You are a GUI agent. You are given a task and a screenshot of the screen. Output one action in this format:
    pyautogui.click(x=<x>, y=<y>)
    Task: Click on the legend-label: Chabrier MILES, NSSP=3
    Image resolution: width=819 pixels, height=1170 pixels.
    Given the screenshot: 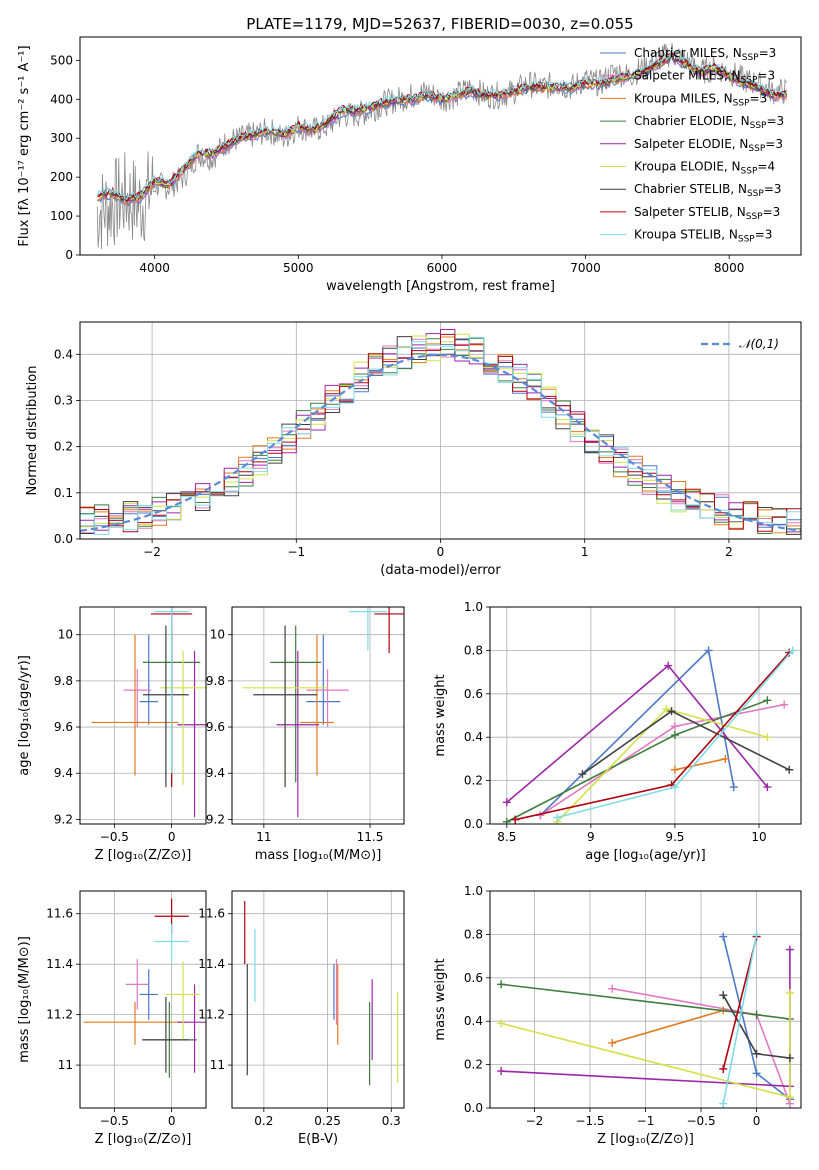 What is the action you would take?
    pyautogui.click(x=705, y=54)
    